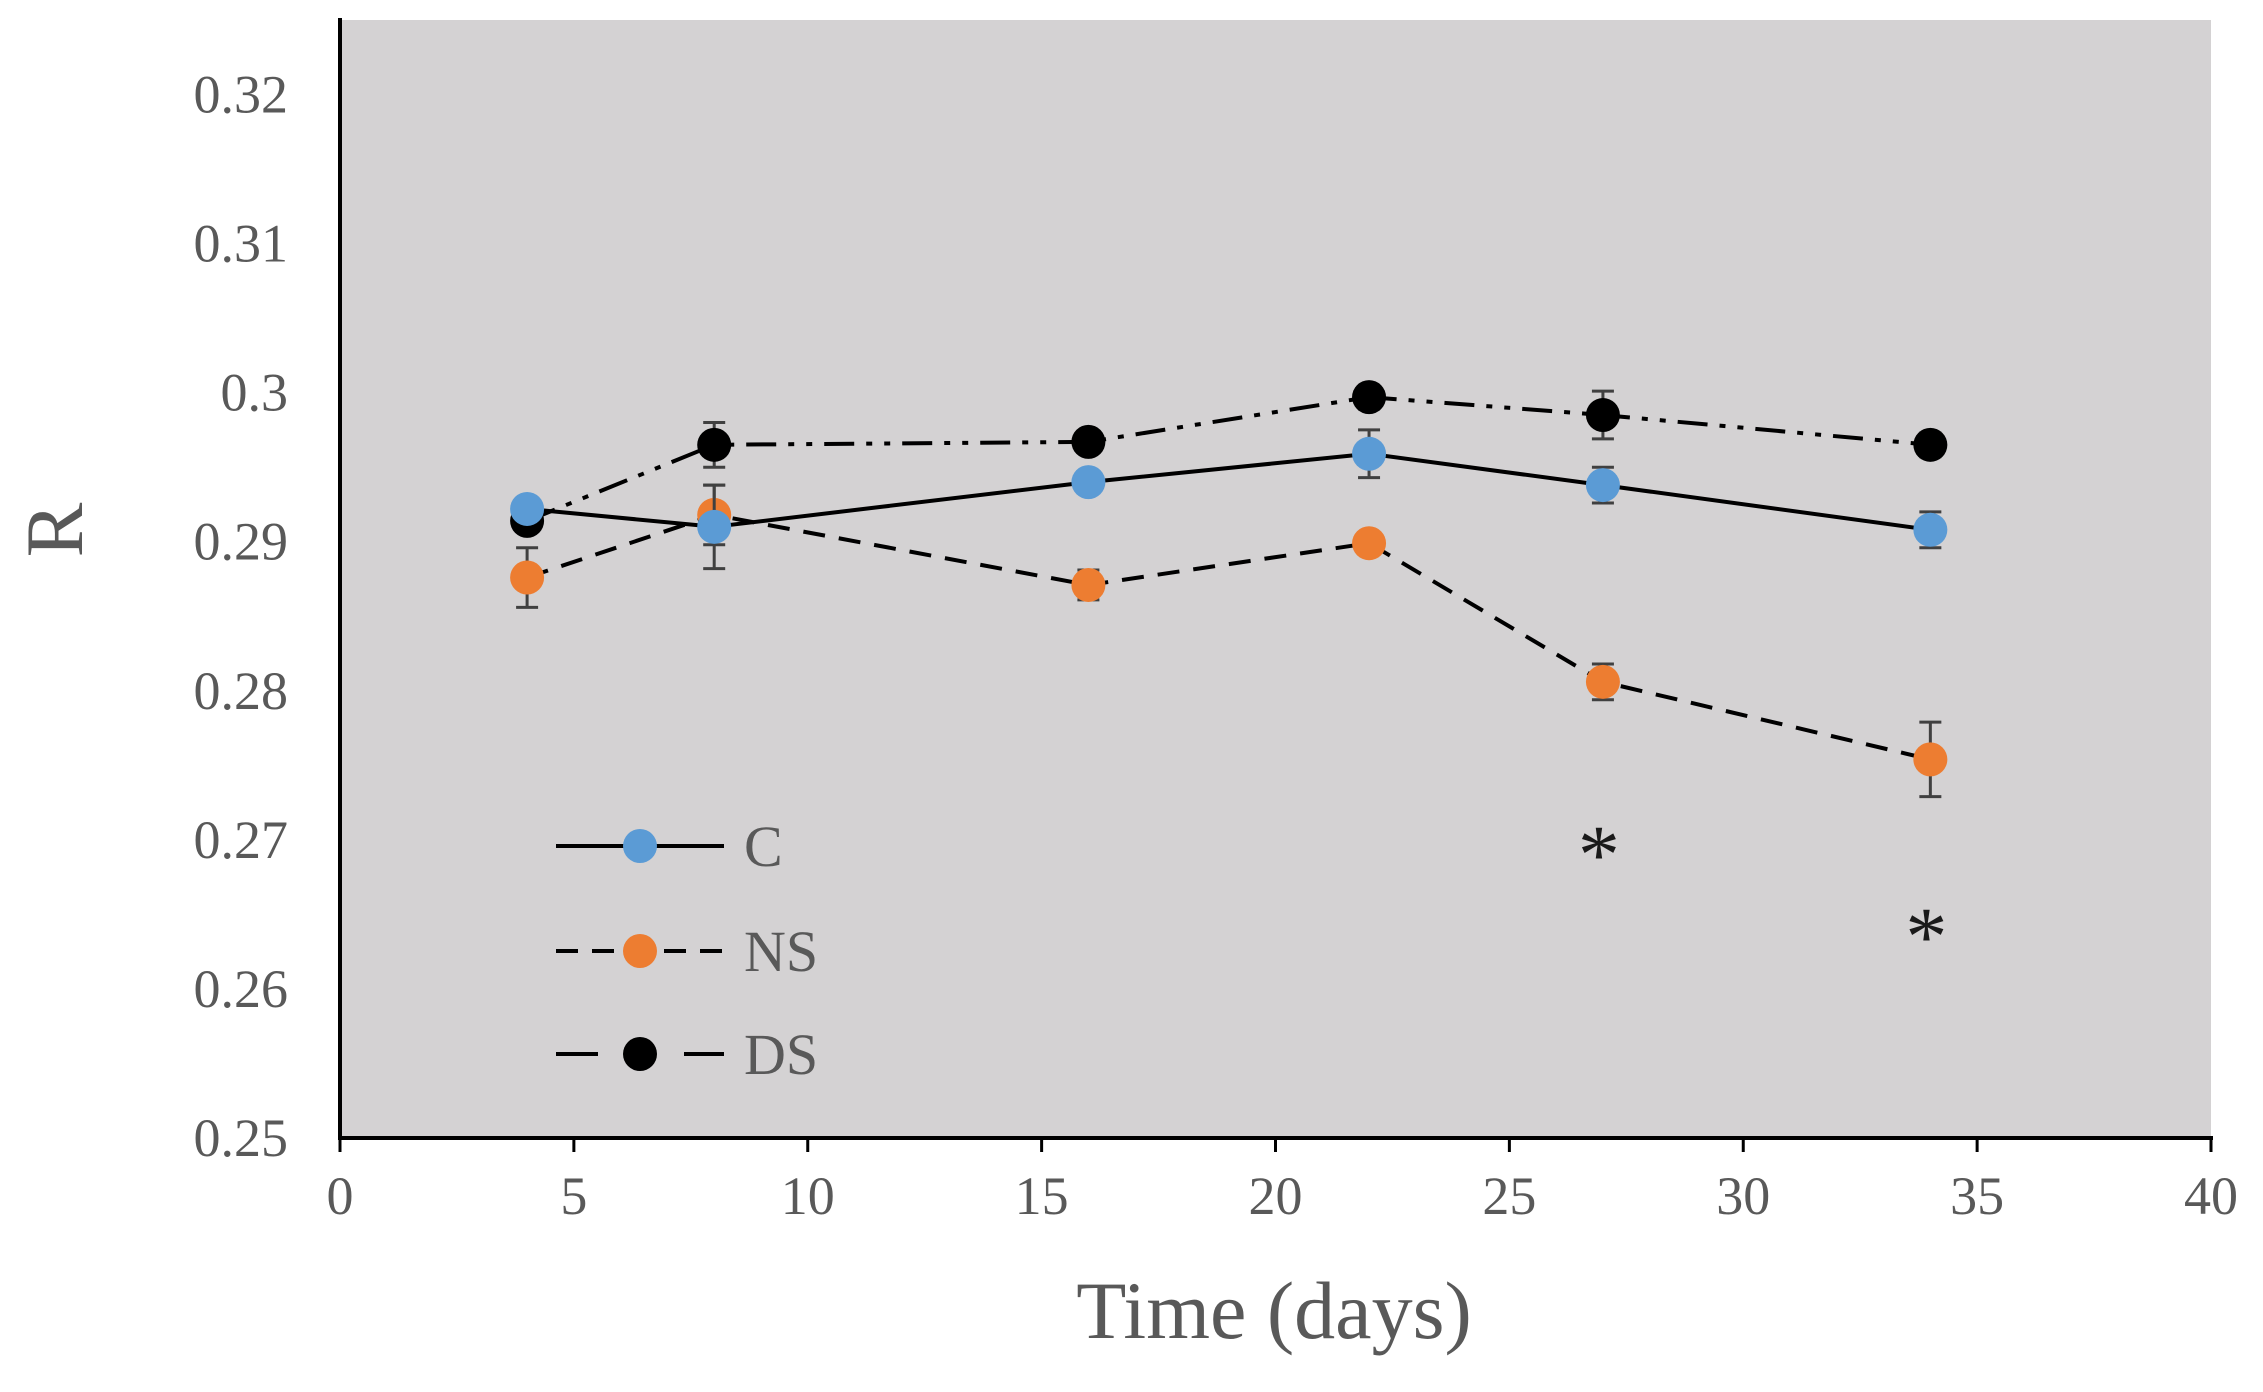 The width and height of the screenshot is (2263, 1392). What do you see at coordinates (1042, 1196) in the screenshot?
I see `x-tick-label: 15` at bounding box center [1042, 1196].